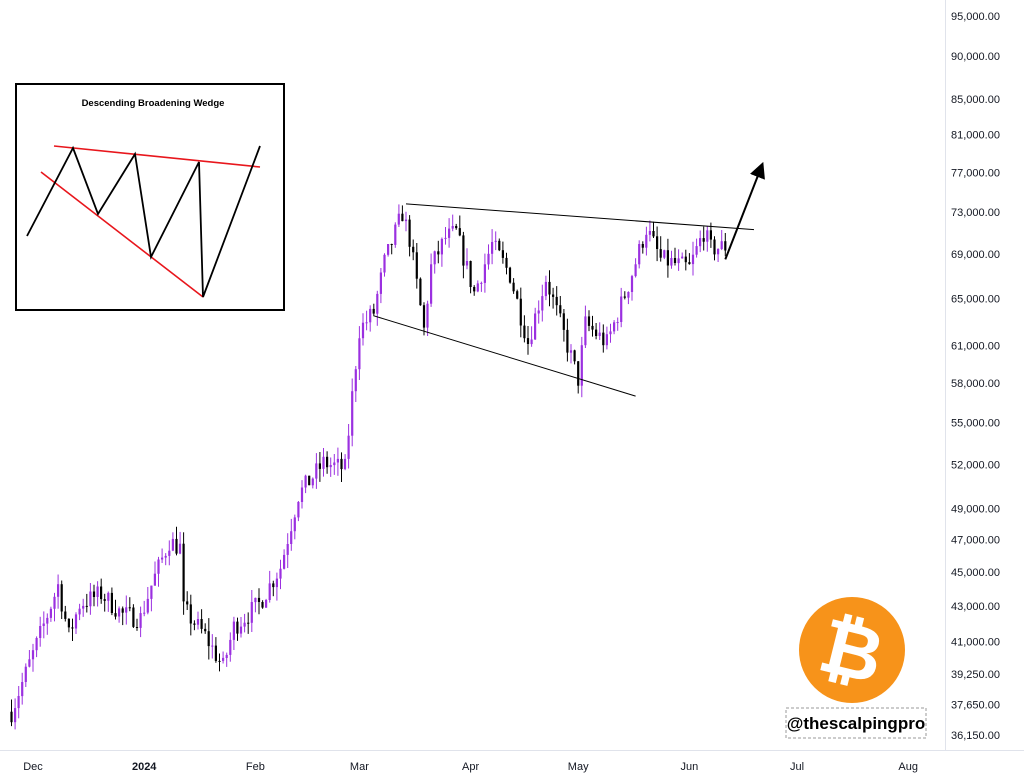 The image size is (1024, 781). What do you see at coordinates (578, 767) in the screenshot?
I see `time-tick-label: May` at bounding box center [578, 767].